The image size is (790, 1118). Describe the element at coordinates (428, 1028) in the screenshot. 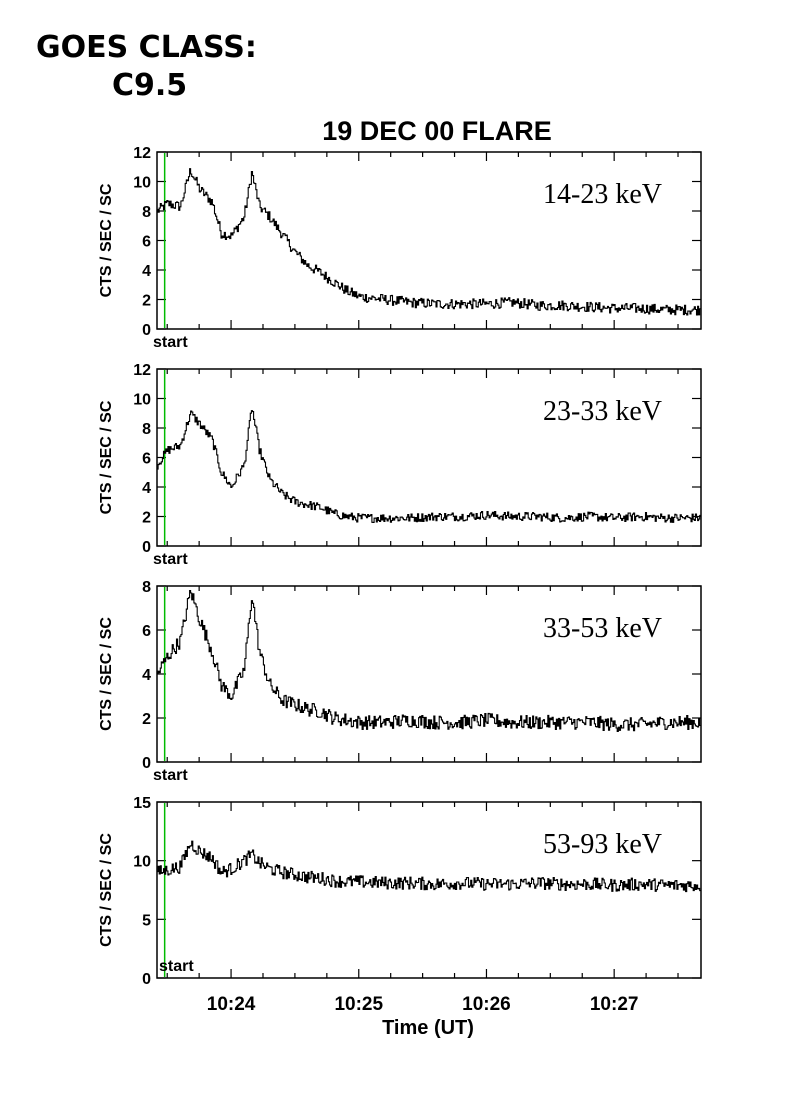

I see `x-axis-label: Time (UT)` at that location.